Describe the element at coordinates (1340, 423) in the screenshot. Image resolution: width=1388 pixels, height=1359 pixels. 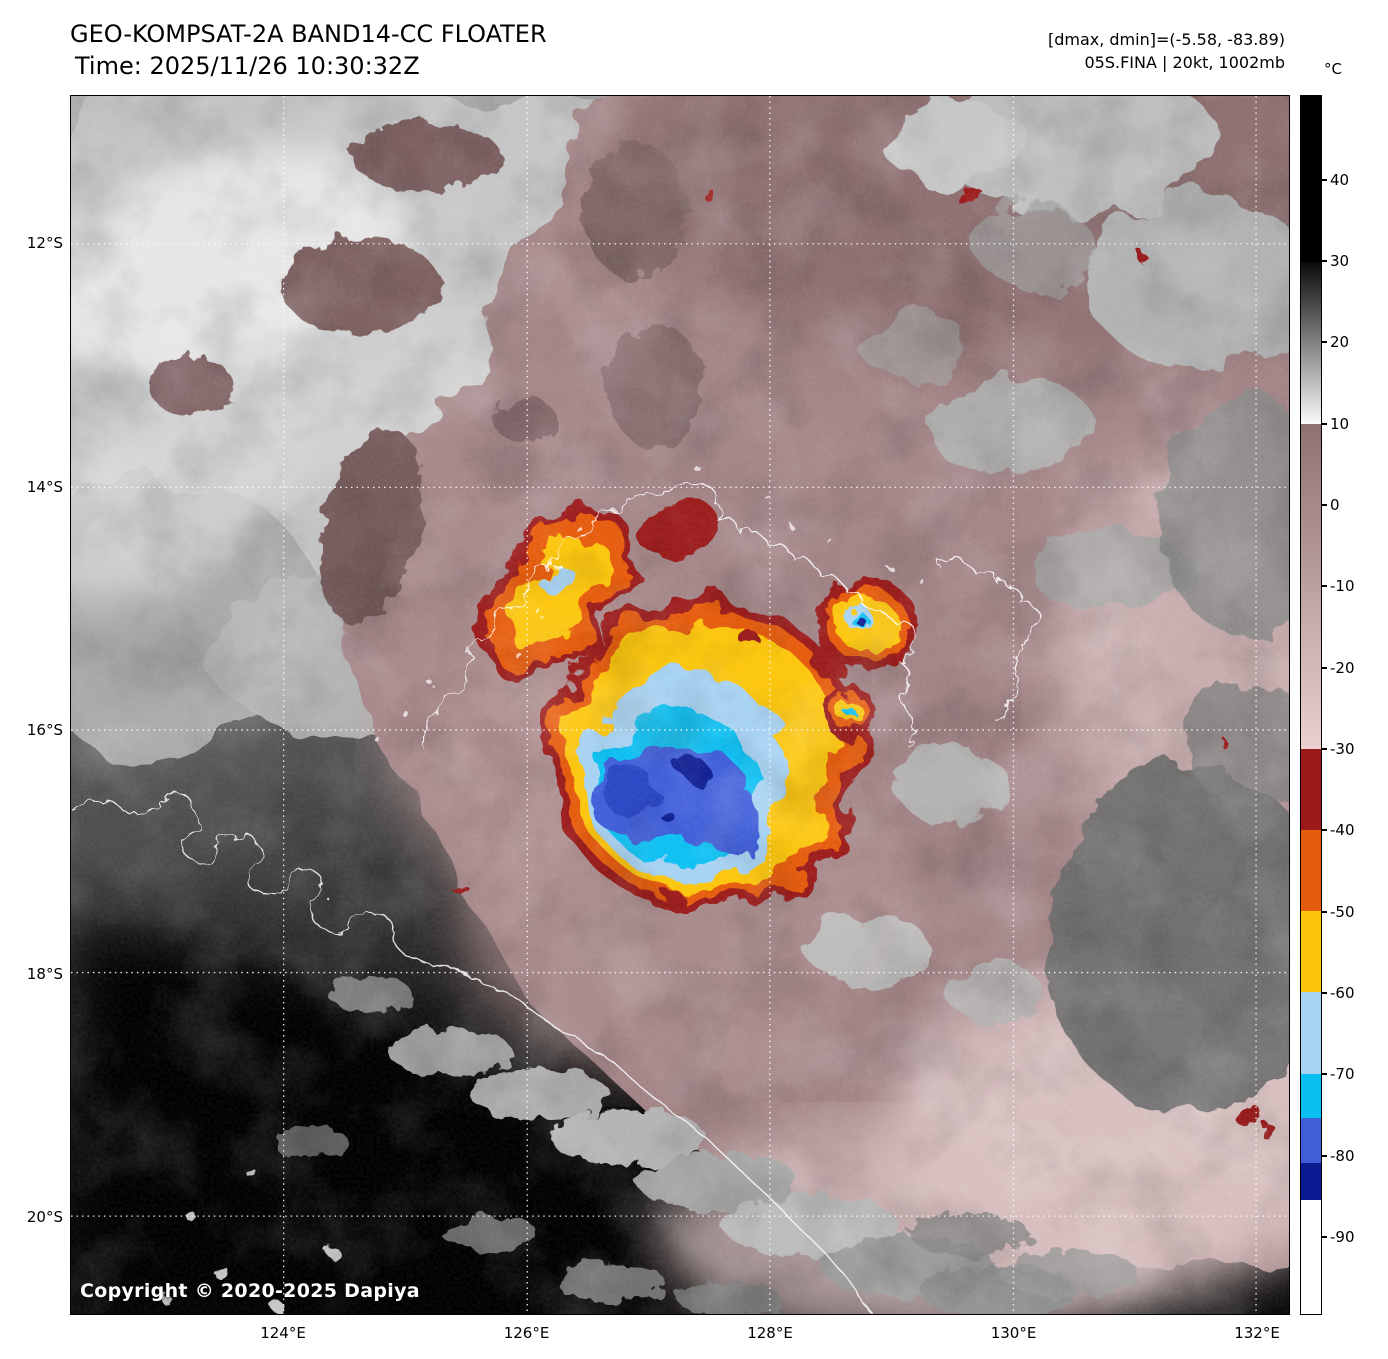
I see `colorbar-tick-label: 10` at that location.